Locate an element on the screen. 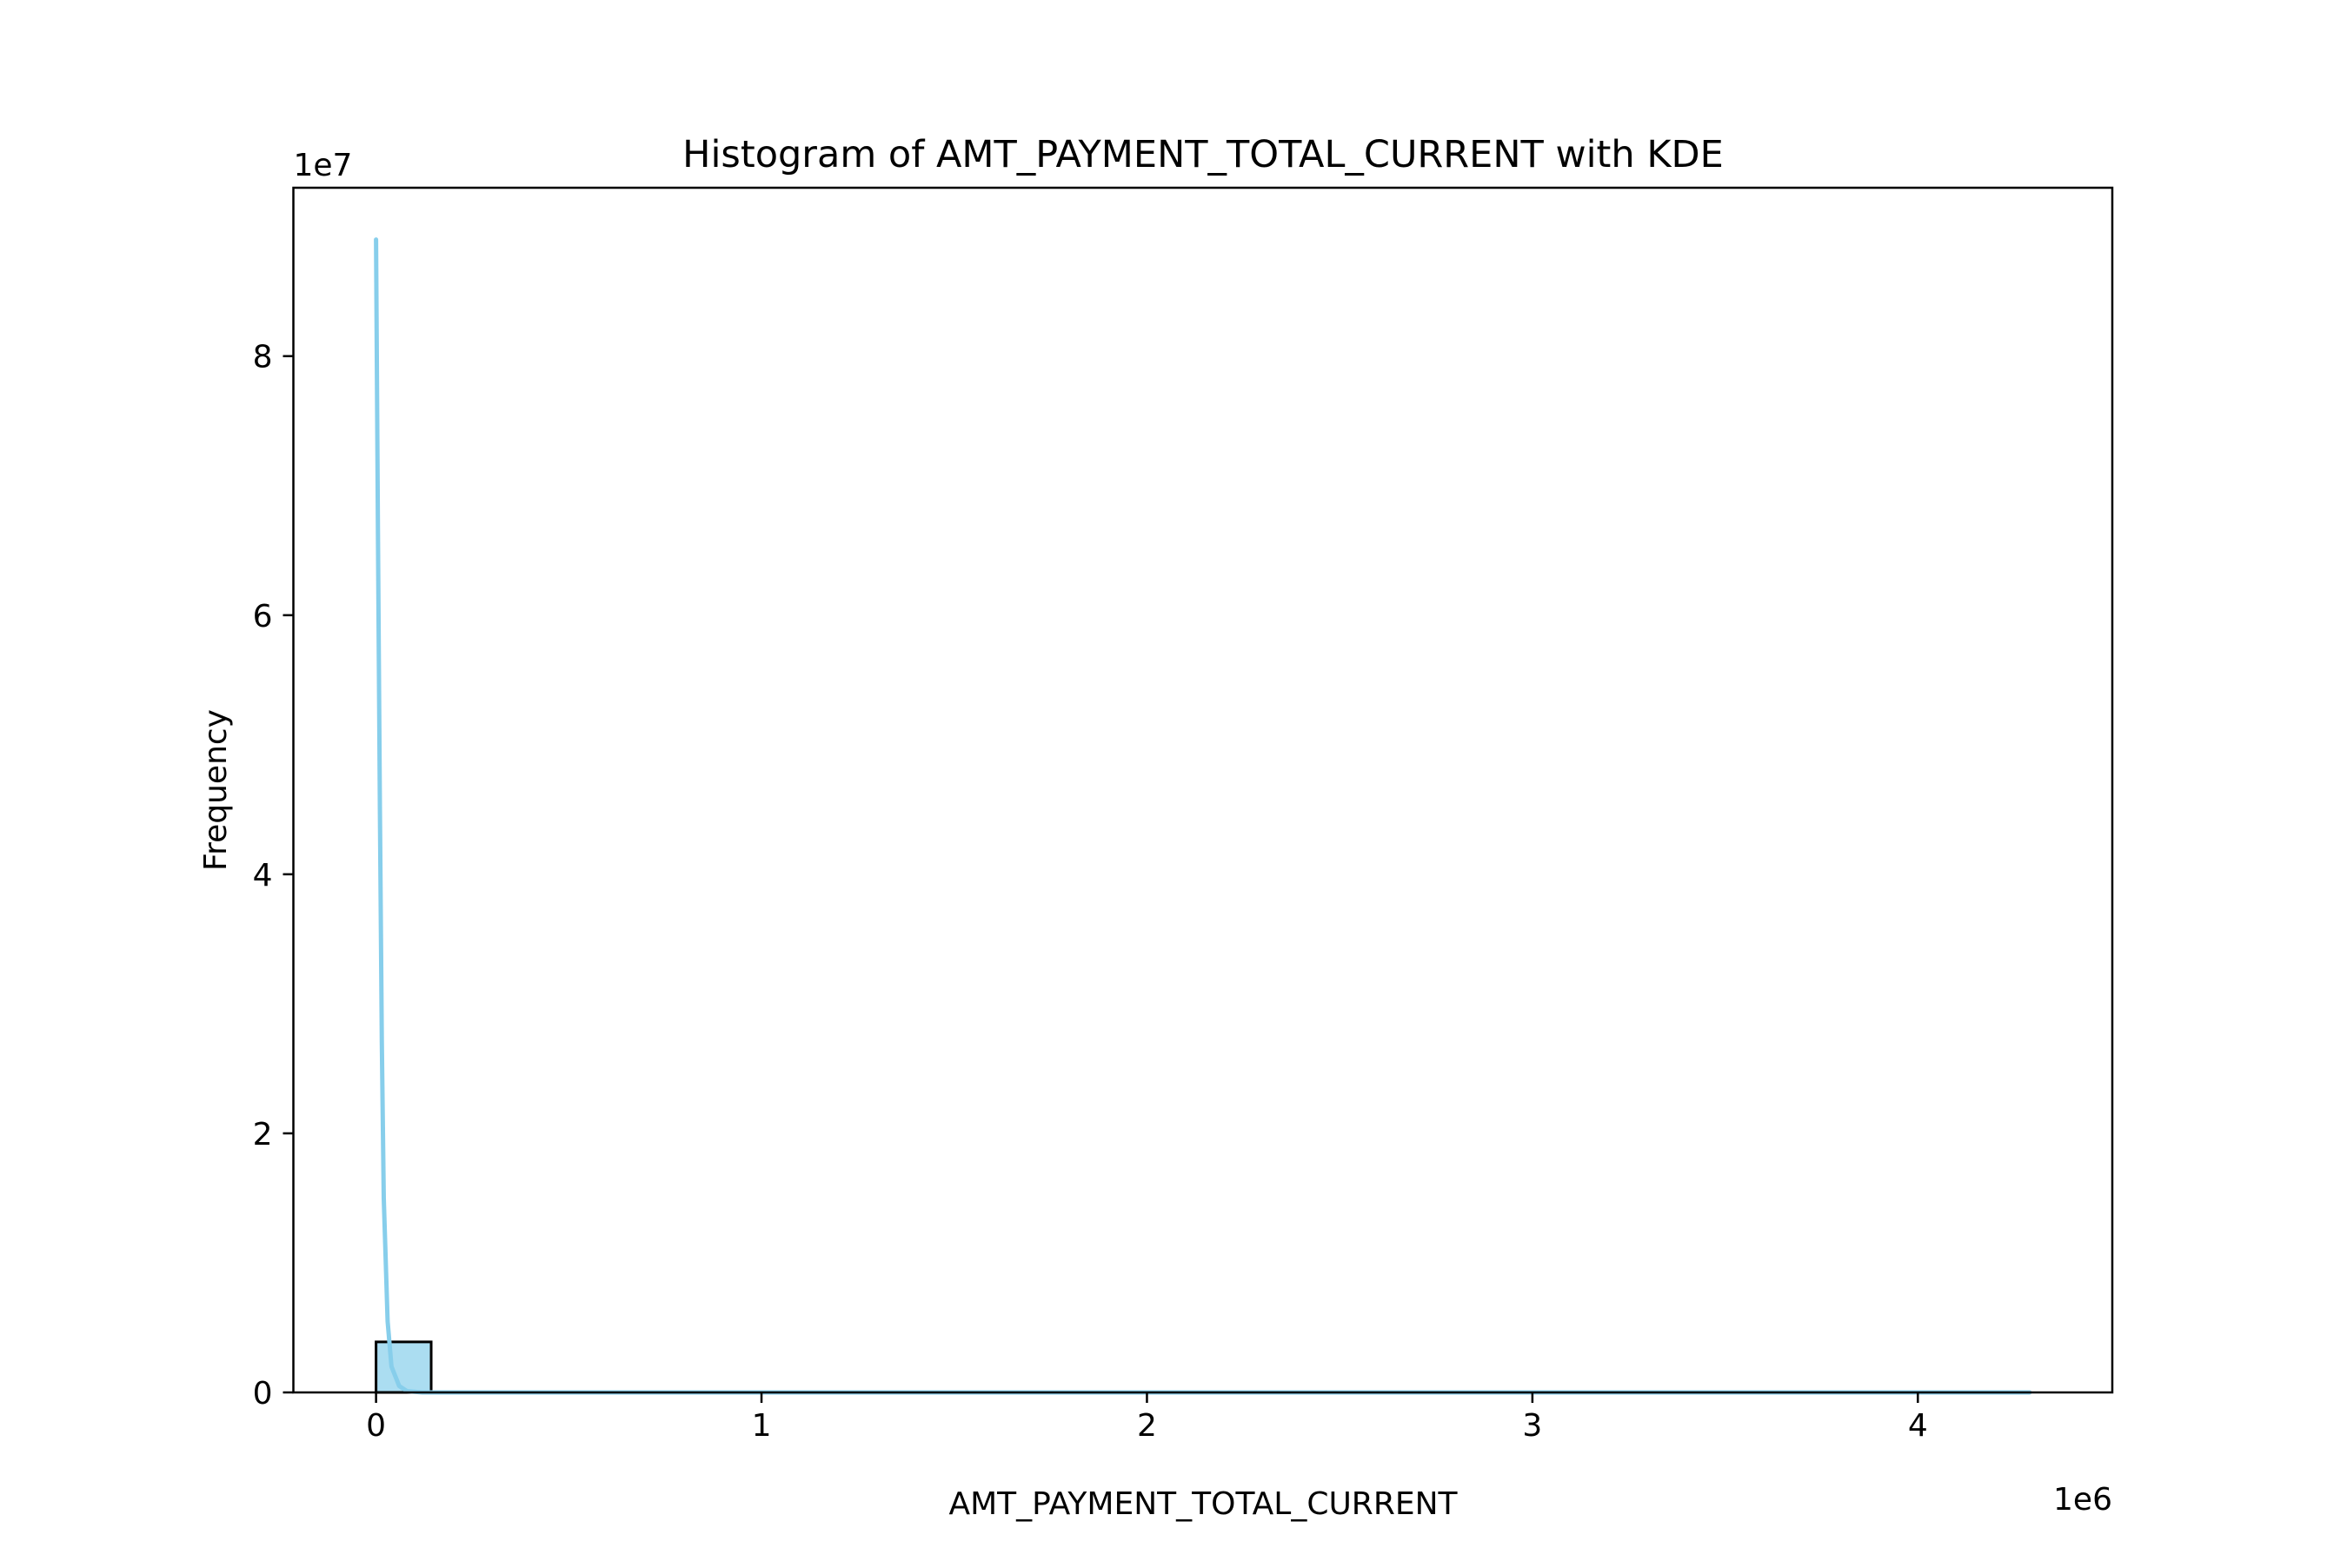 The image size is (2347, 1568). y-axis-ticks: 0 2 4 6 8 is located at coordinates (274, 876).